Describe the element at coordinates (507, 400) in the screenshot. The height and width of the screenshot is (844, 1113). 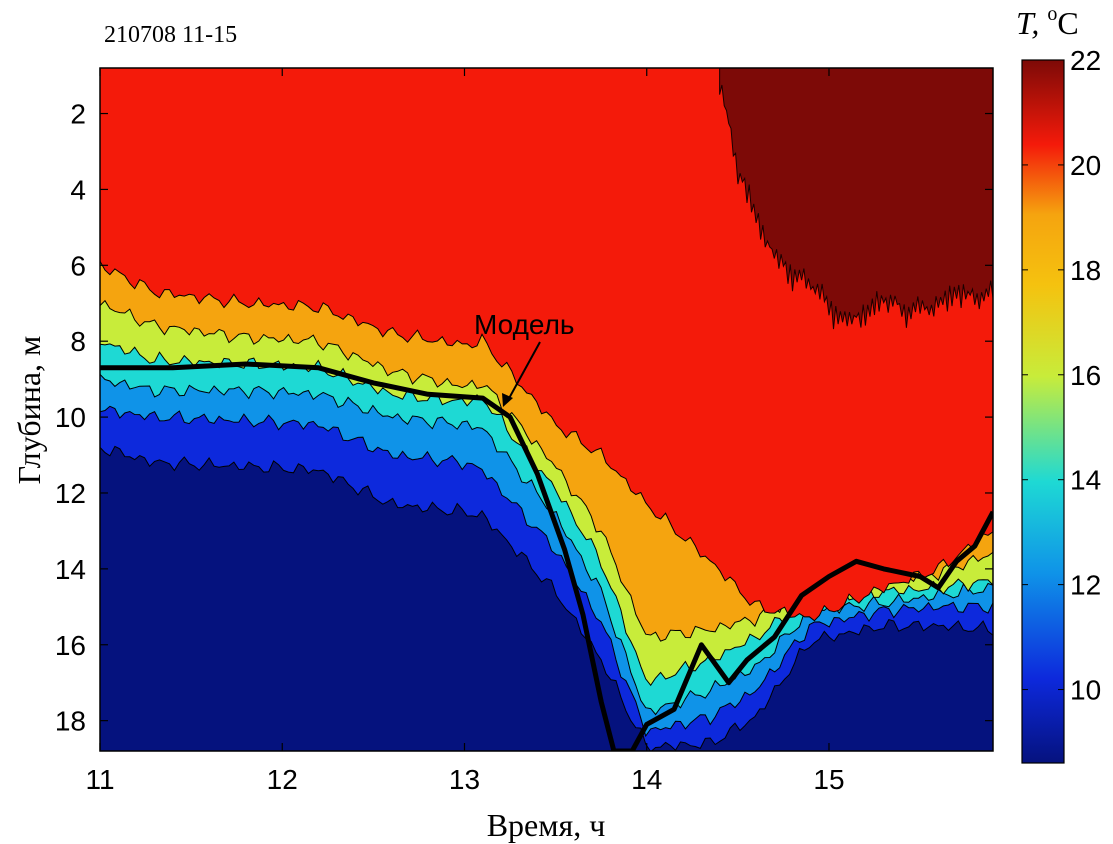
I see `model-arrowhead` at that location.